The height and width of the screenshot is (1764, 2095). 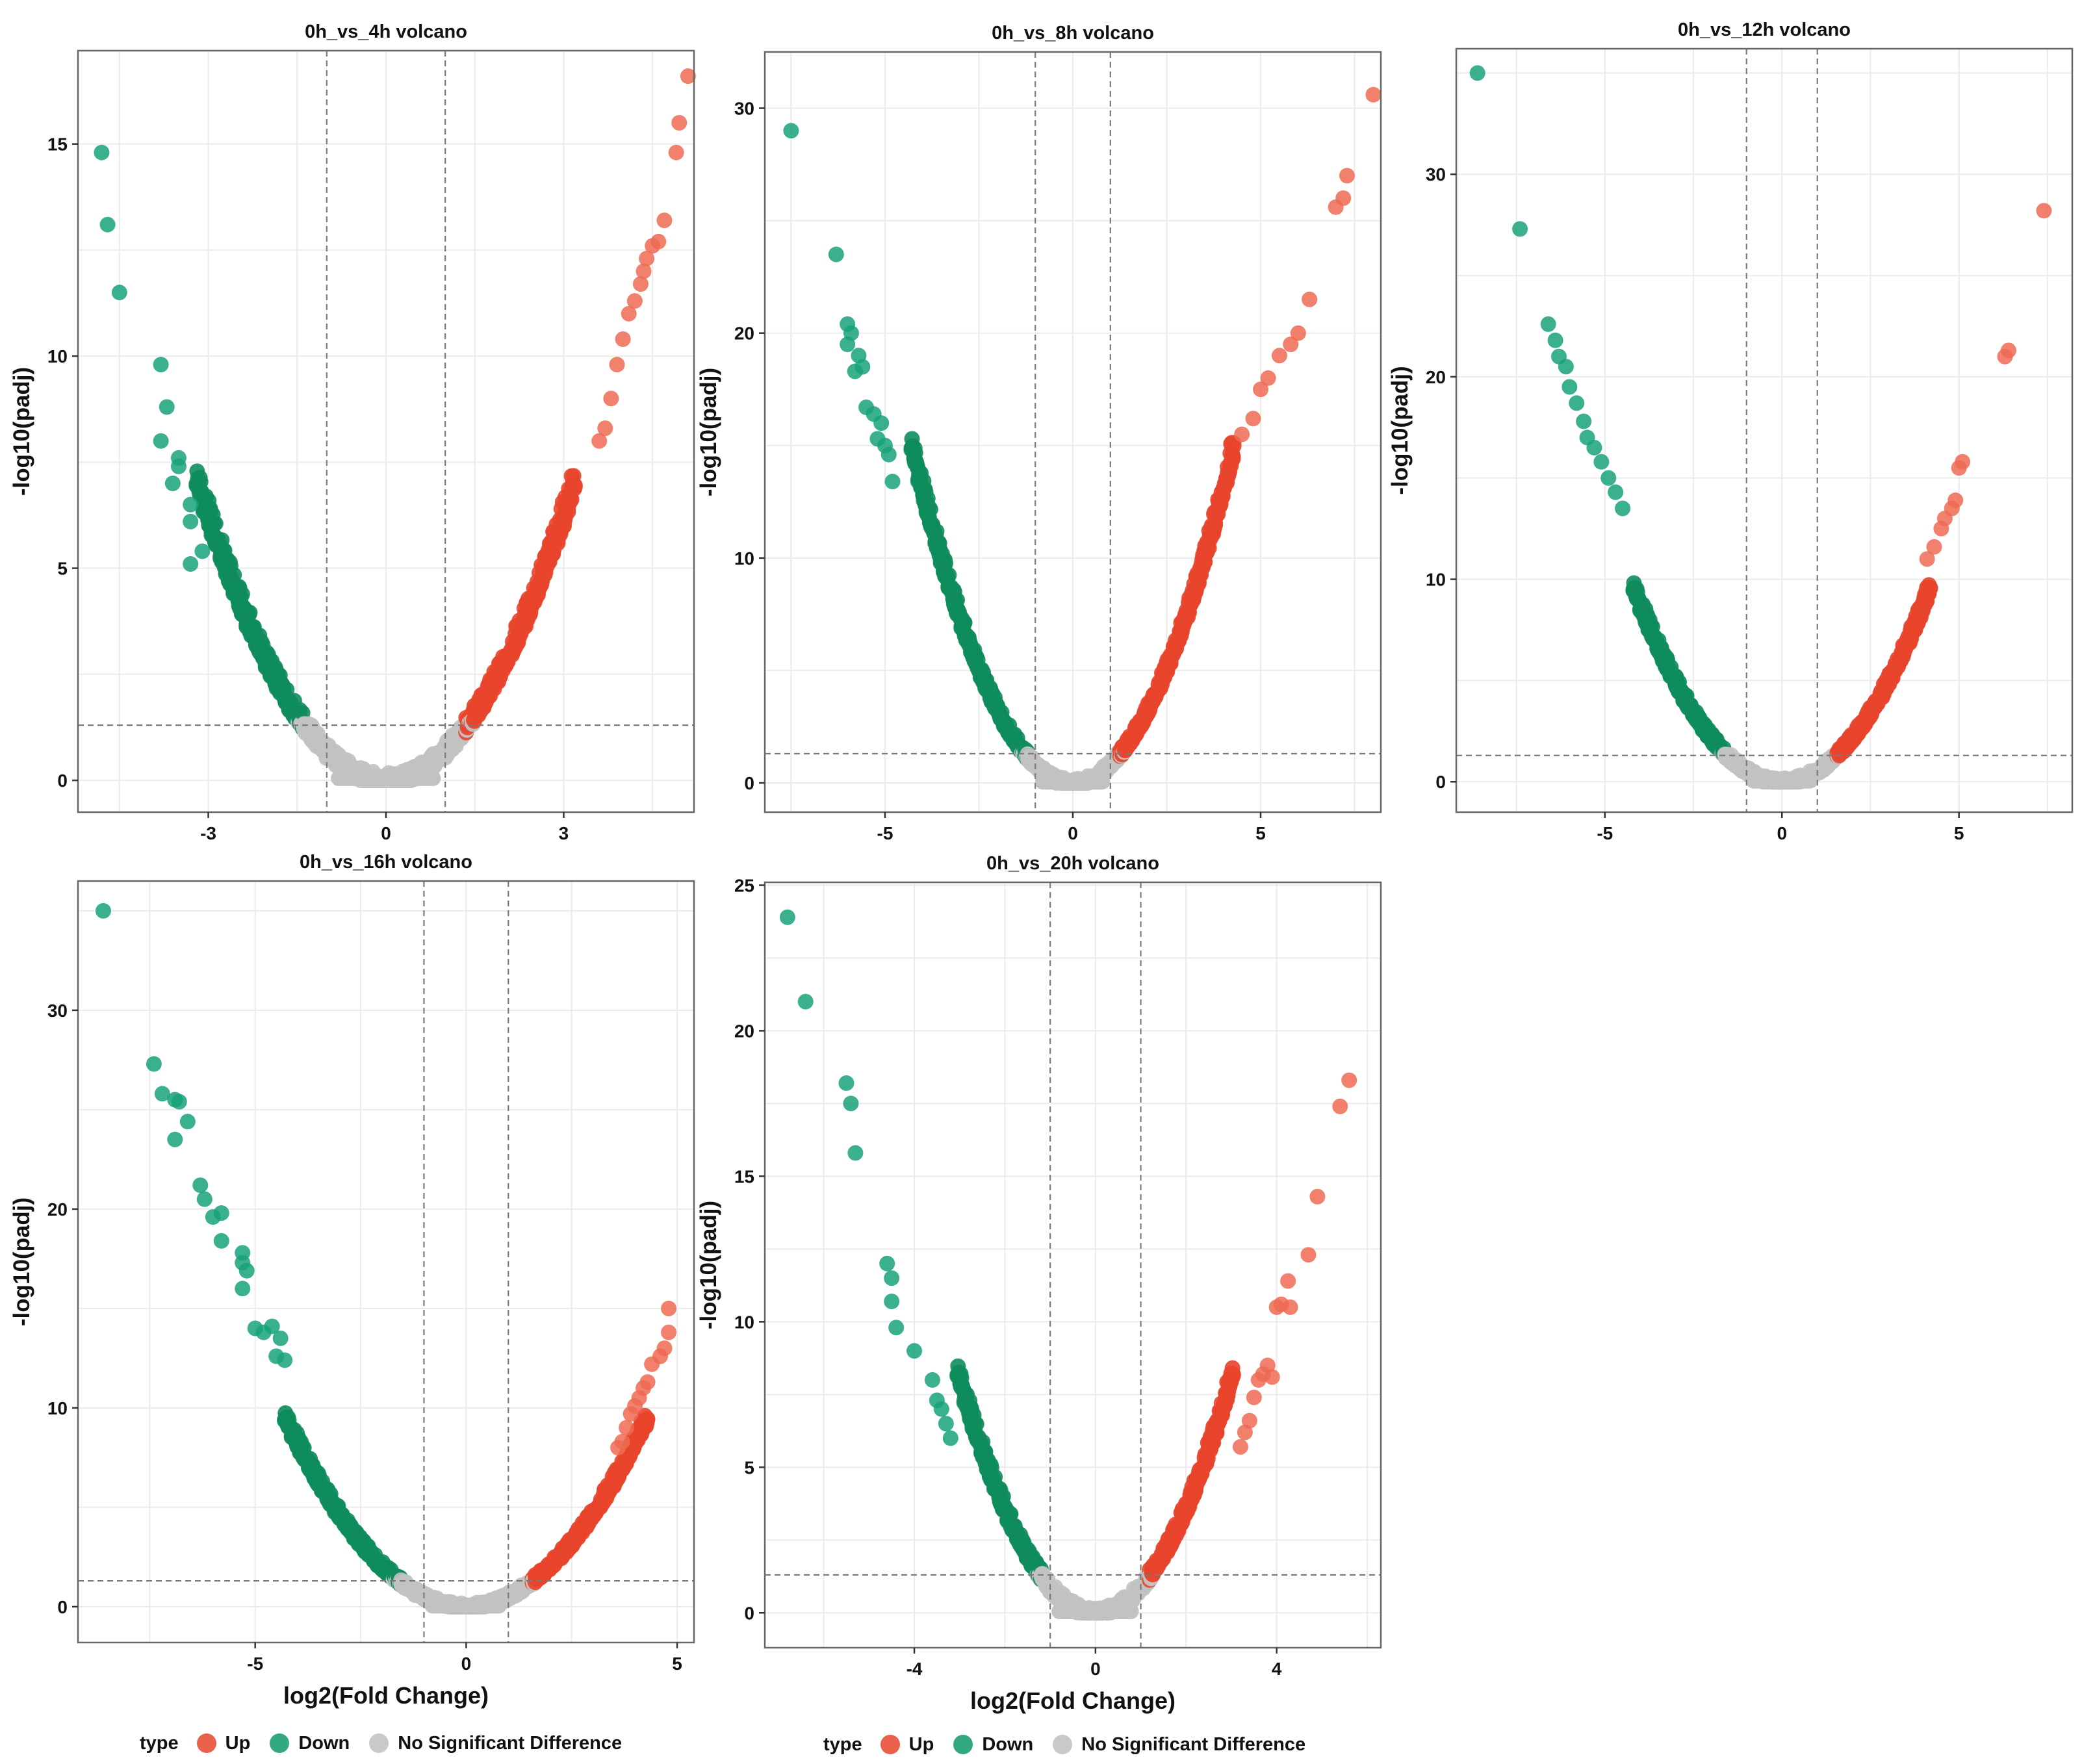 I want to click on x-tick-label: 3, so click(x=564, y=833).